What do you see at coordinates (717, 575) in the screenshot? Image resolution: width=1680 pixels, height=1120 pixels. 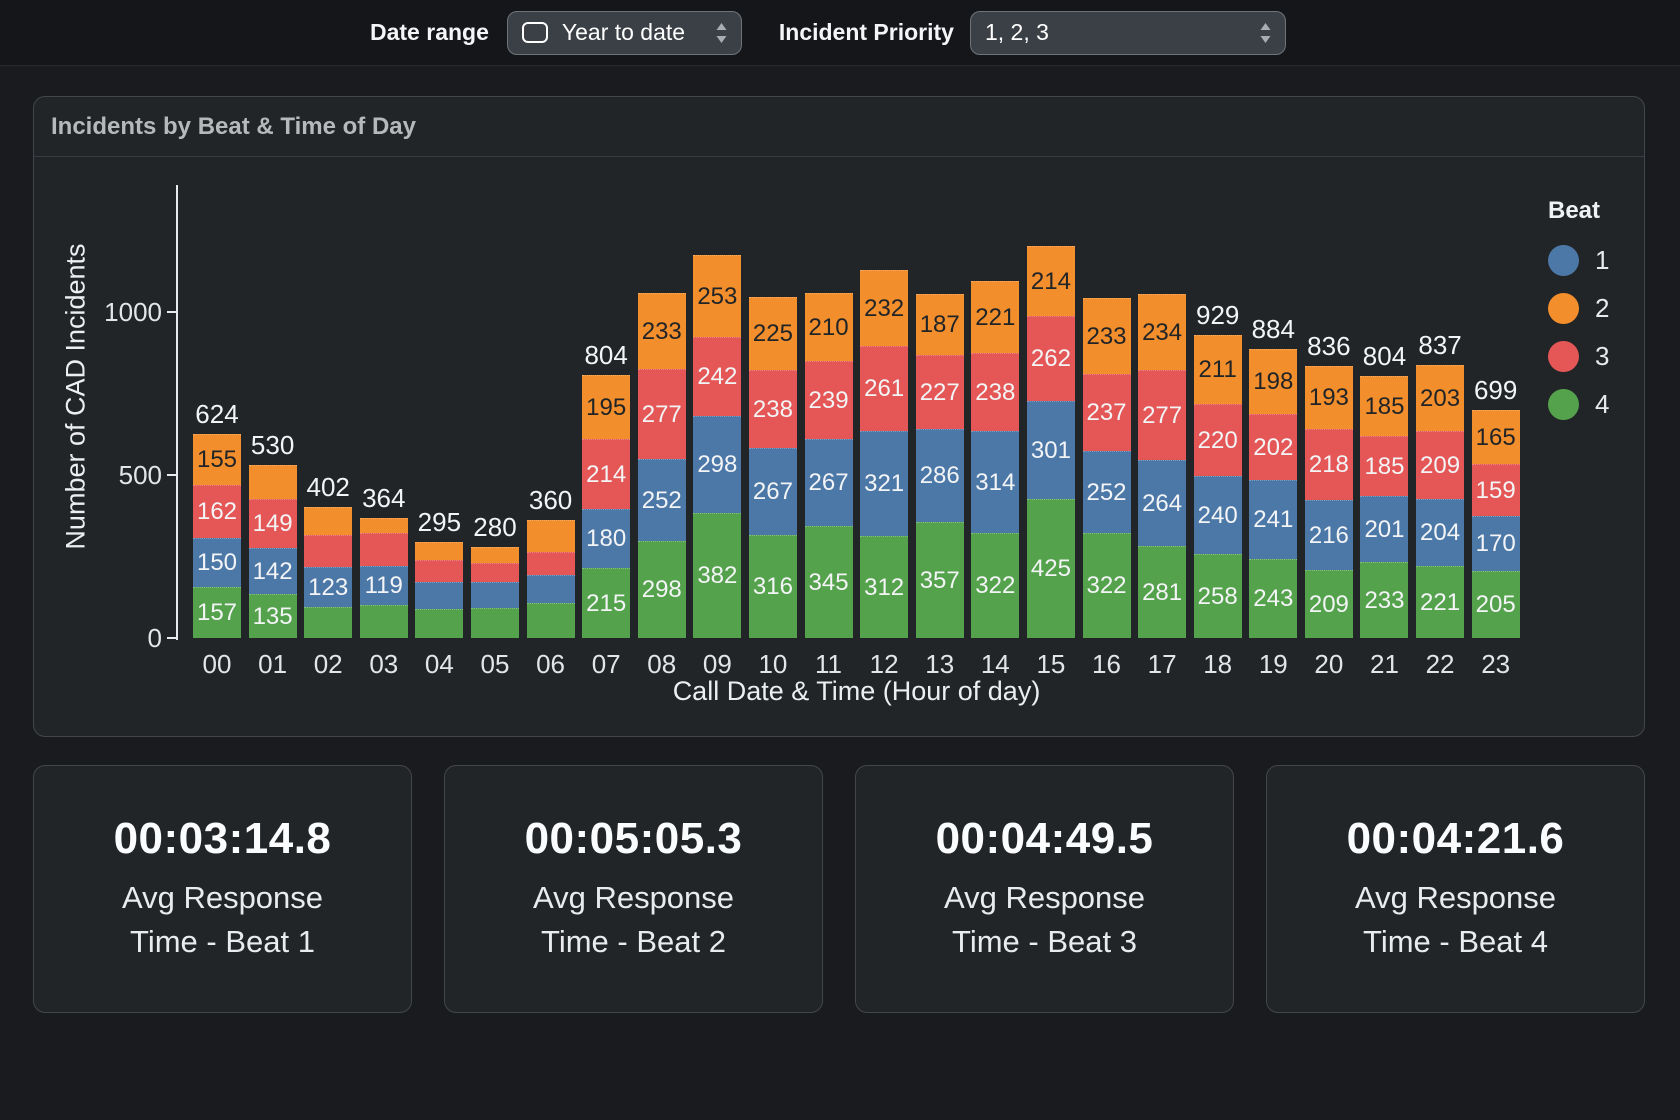 I see `bar-segment-beat-4-hour-09: 382` at bounding box center [717, 575].